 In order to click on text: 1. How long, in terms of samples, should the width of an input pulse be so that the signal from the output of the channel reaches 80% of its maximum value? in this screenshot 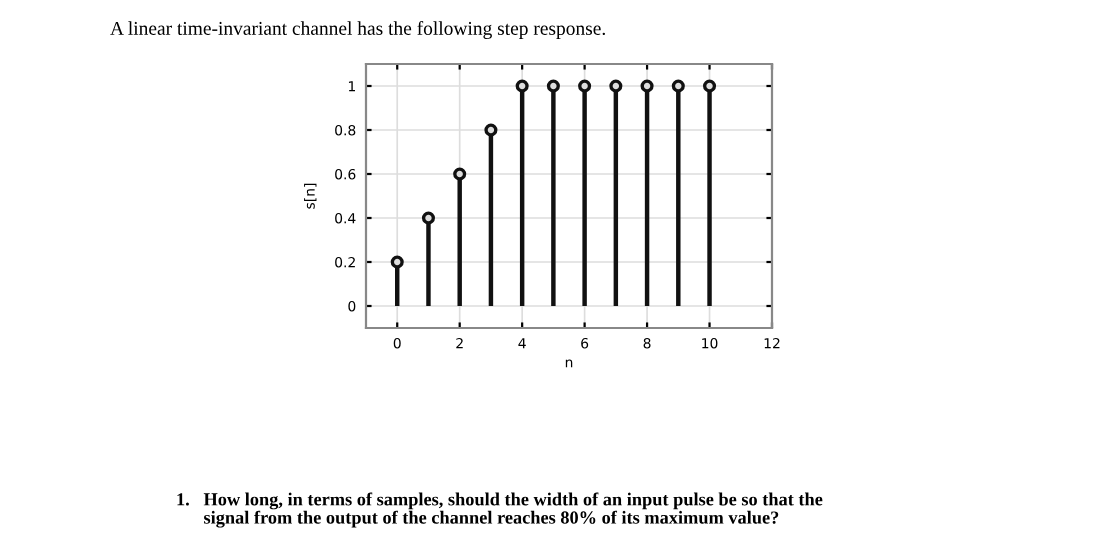, I will do `click(500, 510)`.